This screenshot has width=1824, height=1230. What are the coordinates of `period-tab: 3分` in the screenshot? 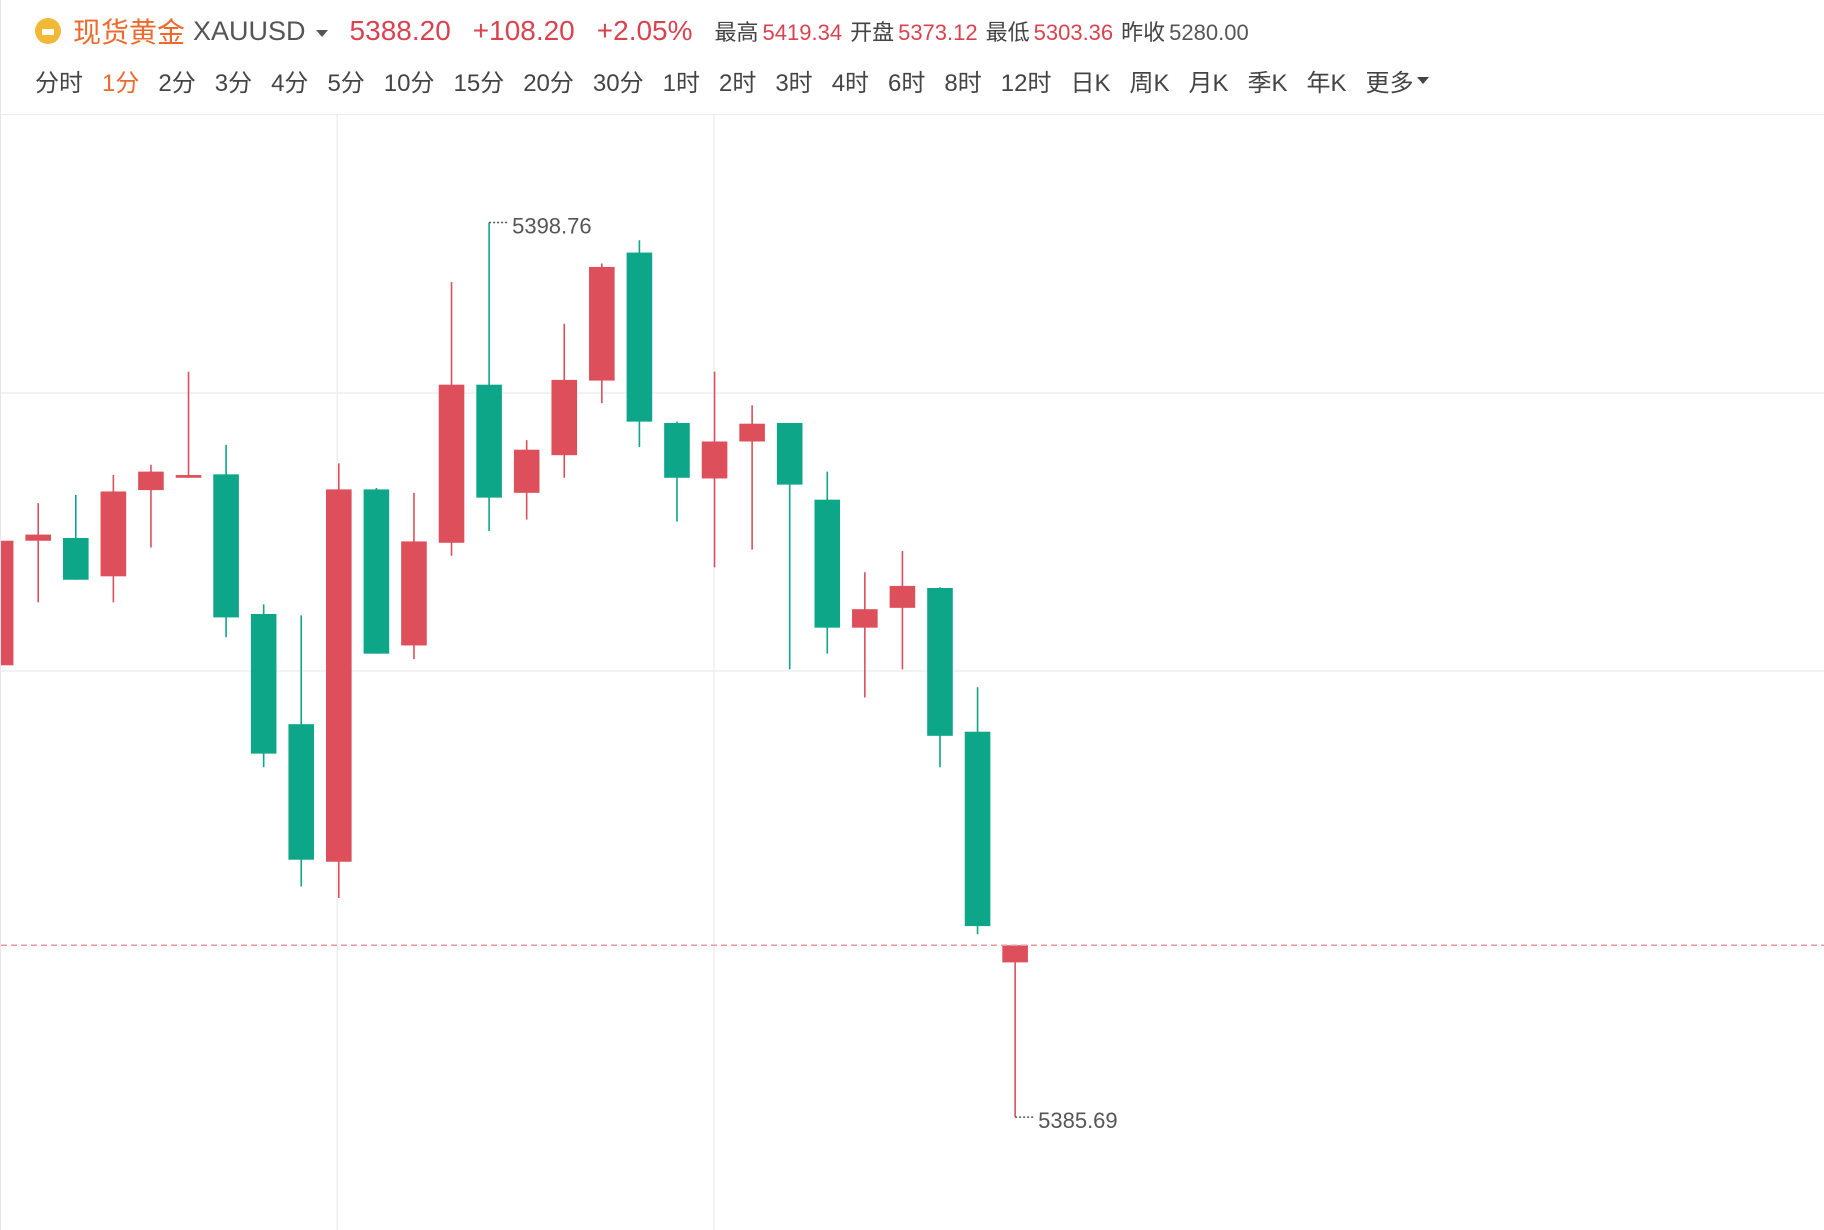 It's located at (233, 83).